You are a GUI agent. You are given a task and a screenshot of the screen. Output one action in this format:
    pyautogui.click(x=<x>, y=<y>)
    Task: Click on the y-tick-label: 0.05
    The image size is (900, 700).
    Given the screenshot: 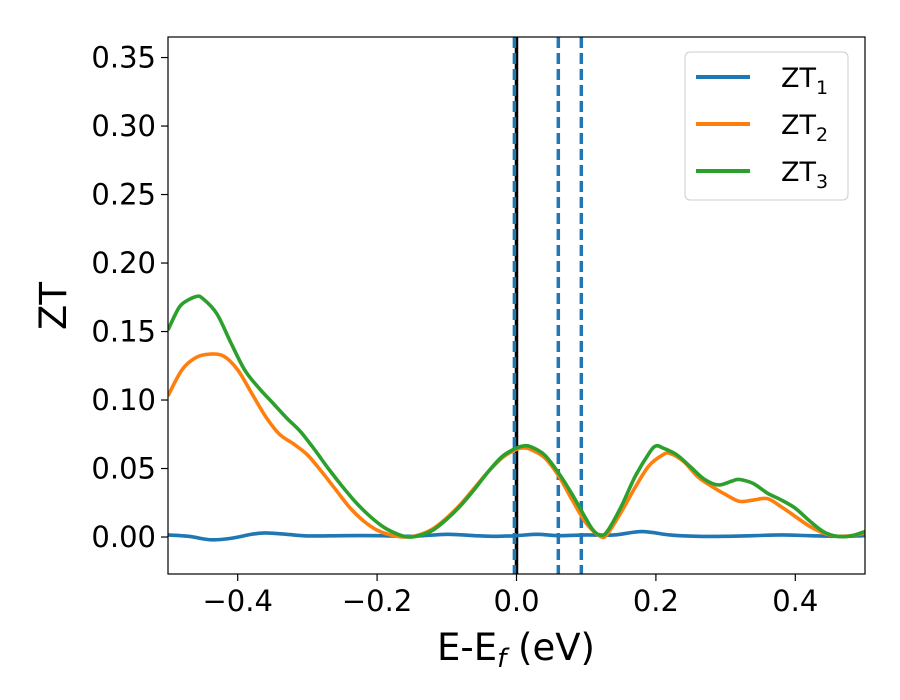 What is the action you would take?
    pyautogui.click(x=123, y=469)
    